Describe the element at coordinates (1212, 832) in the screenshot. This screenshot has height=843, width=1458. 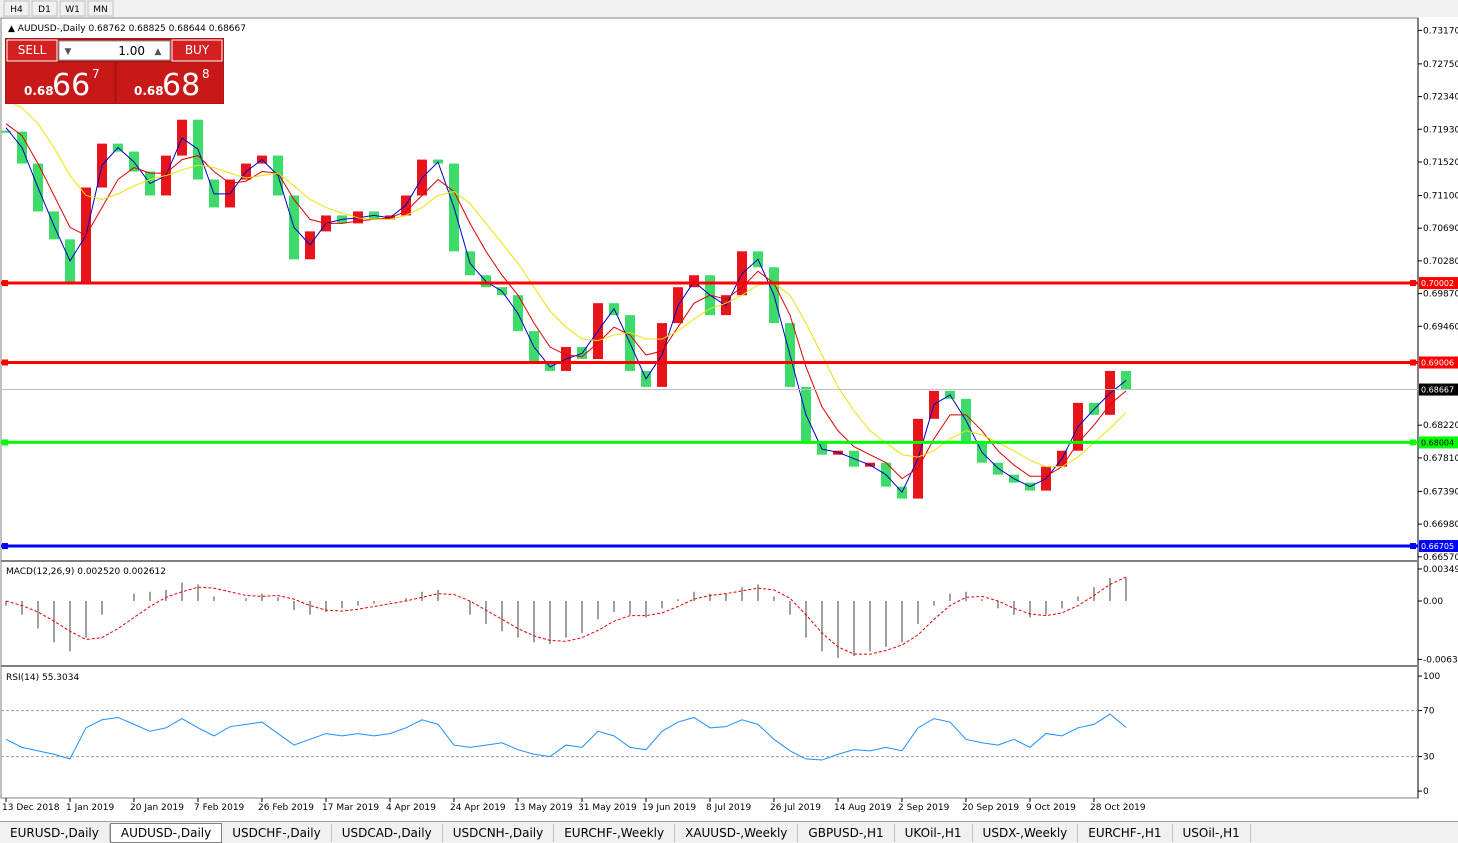
I see `chart-tab: USOil-,H1` at that location.